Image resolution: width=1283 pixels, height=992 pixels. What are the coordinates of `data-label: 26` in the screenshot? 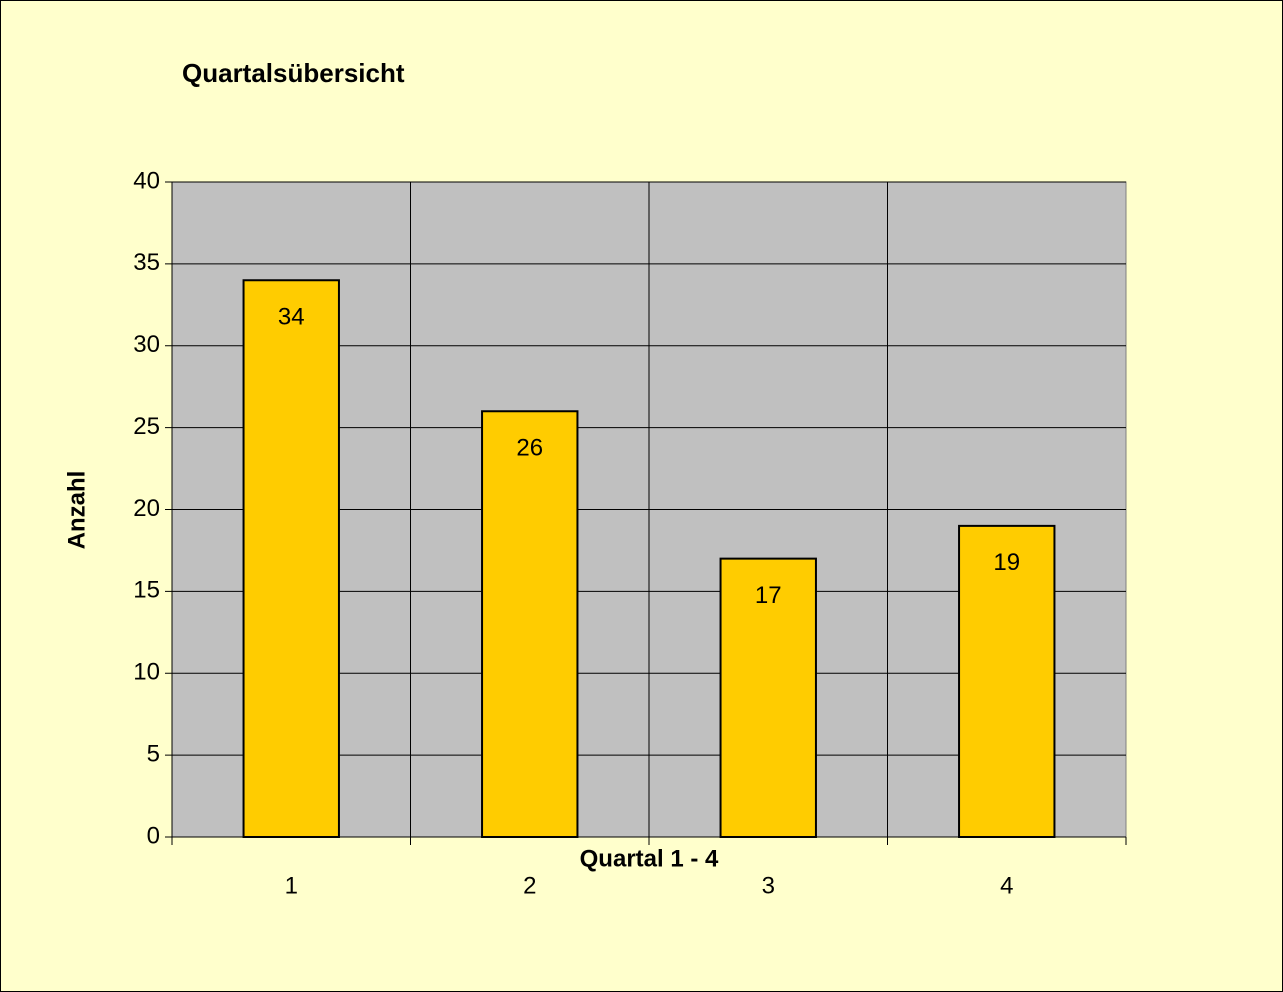 It's located at (529, 448).